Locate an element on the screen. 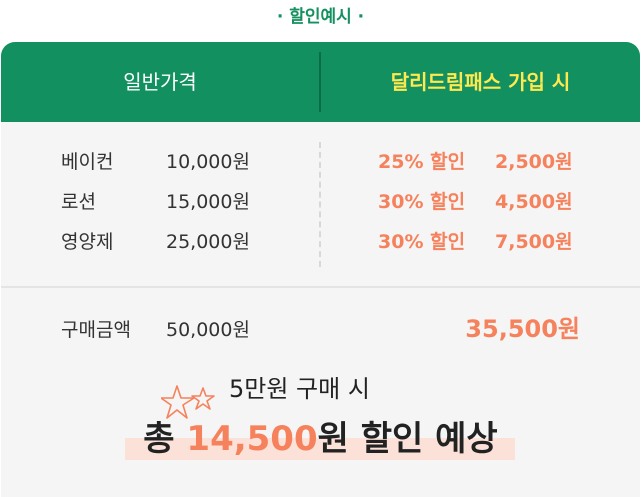 The width and height of the screenshot is (641, 497). table-row: 베이컨 10,000원 25% 할인 2,500원 is located at coordinates (320, 162).